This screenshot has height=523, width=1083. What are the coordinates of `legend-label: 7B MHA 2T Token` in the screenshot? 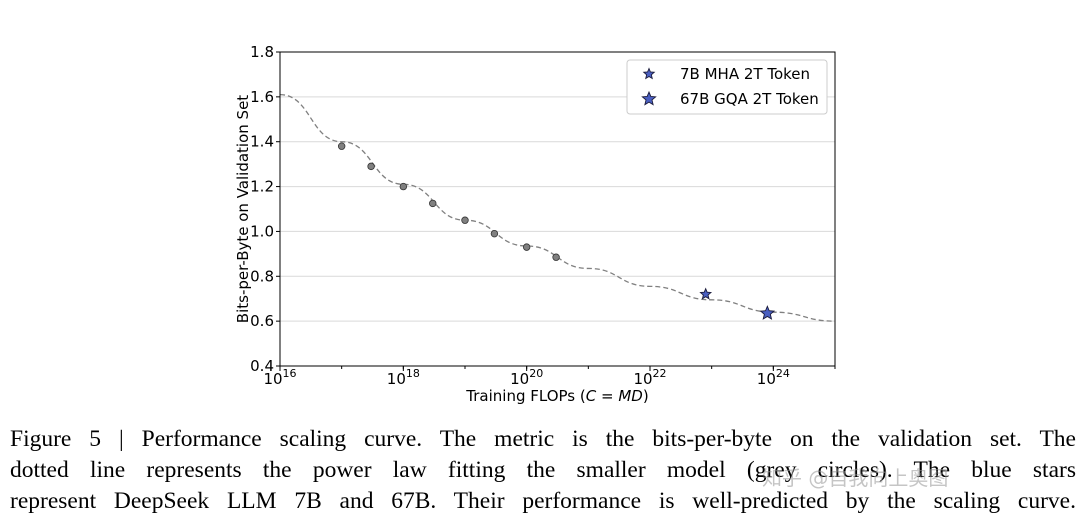 It's located at (745, 74).